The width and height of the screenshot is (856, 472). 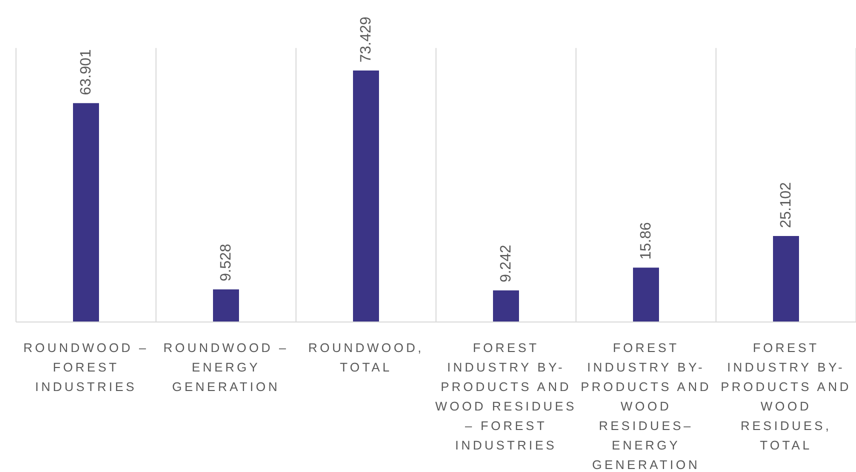 What do you see at coordinates (786, 396) in the screenshot?
I see `x-tick-label: FOREST INDUSTRY BY-PRODUCTS AND WOOD RESIDUES, TOTAL` at bounding box center [786, 396].